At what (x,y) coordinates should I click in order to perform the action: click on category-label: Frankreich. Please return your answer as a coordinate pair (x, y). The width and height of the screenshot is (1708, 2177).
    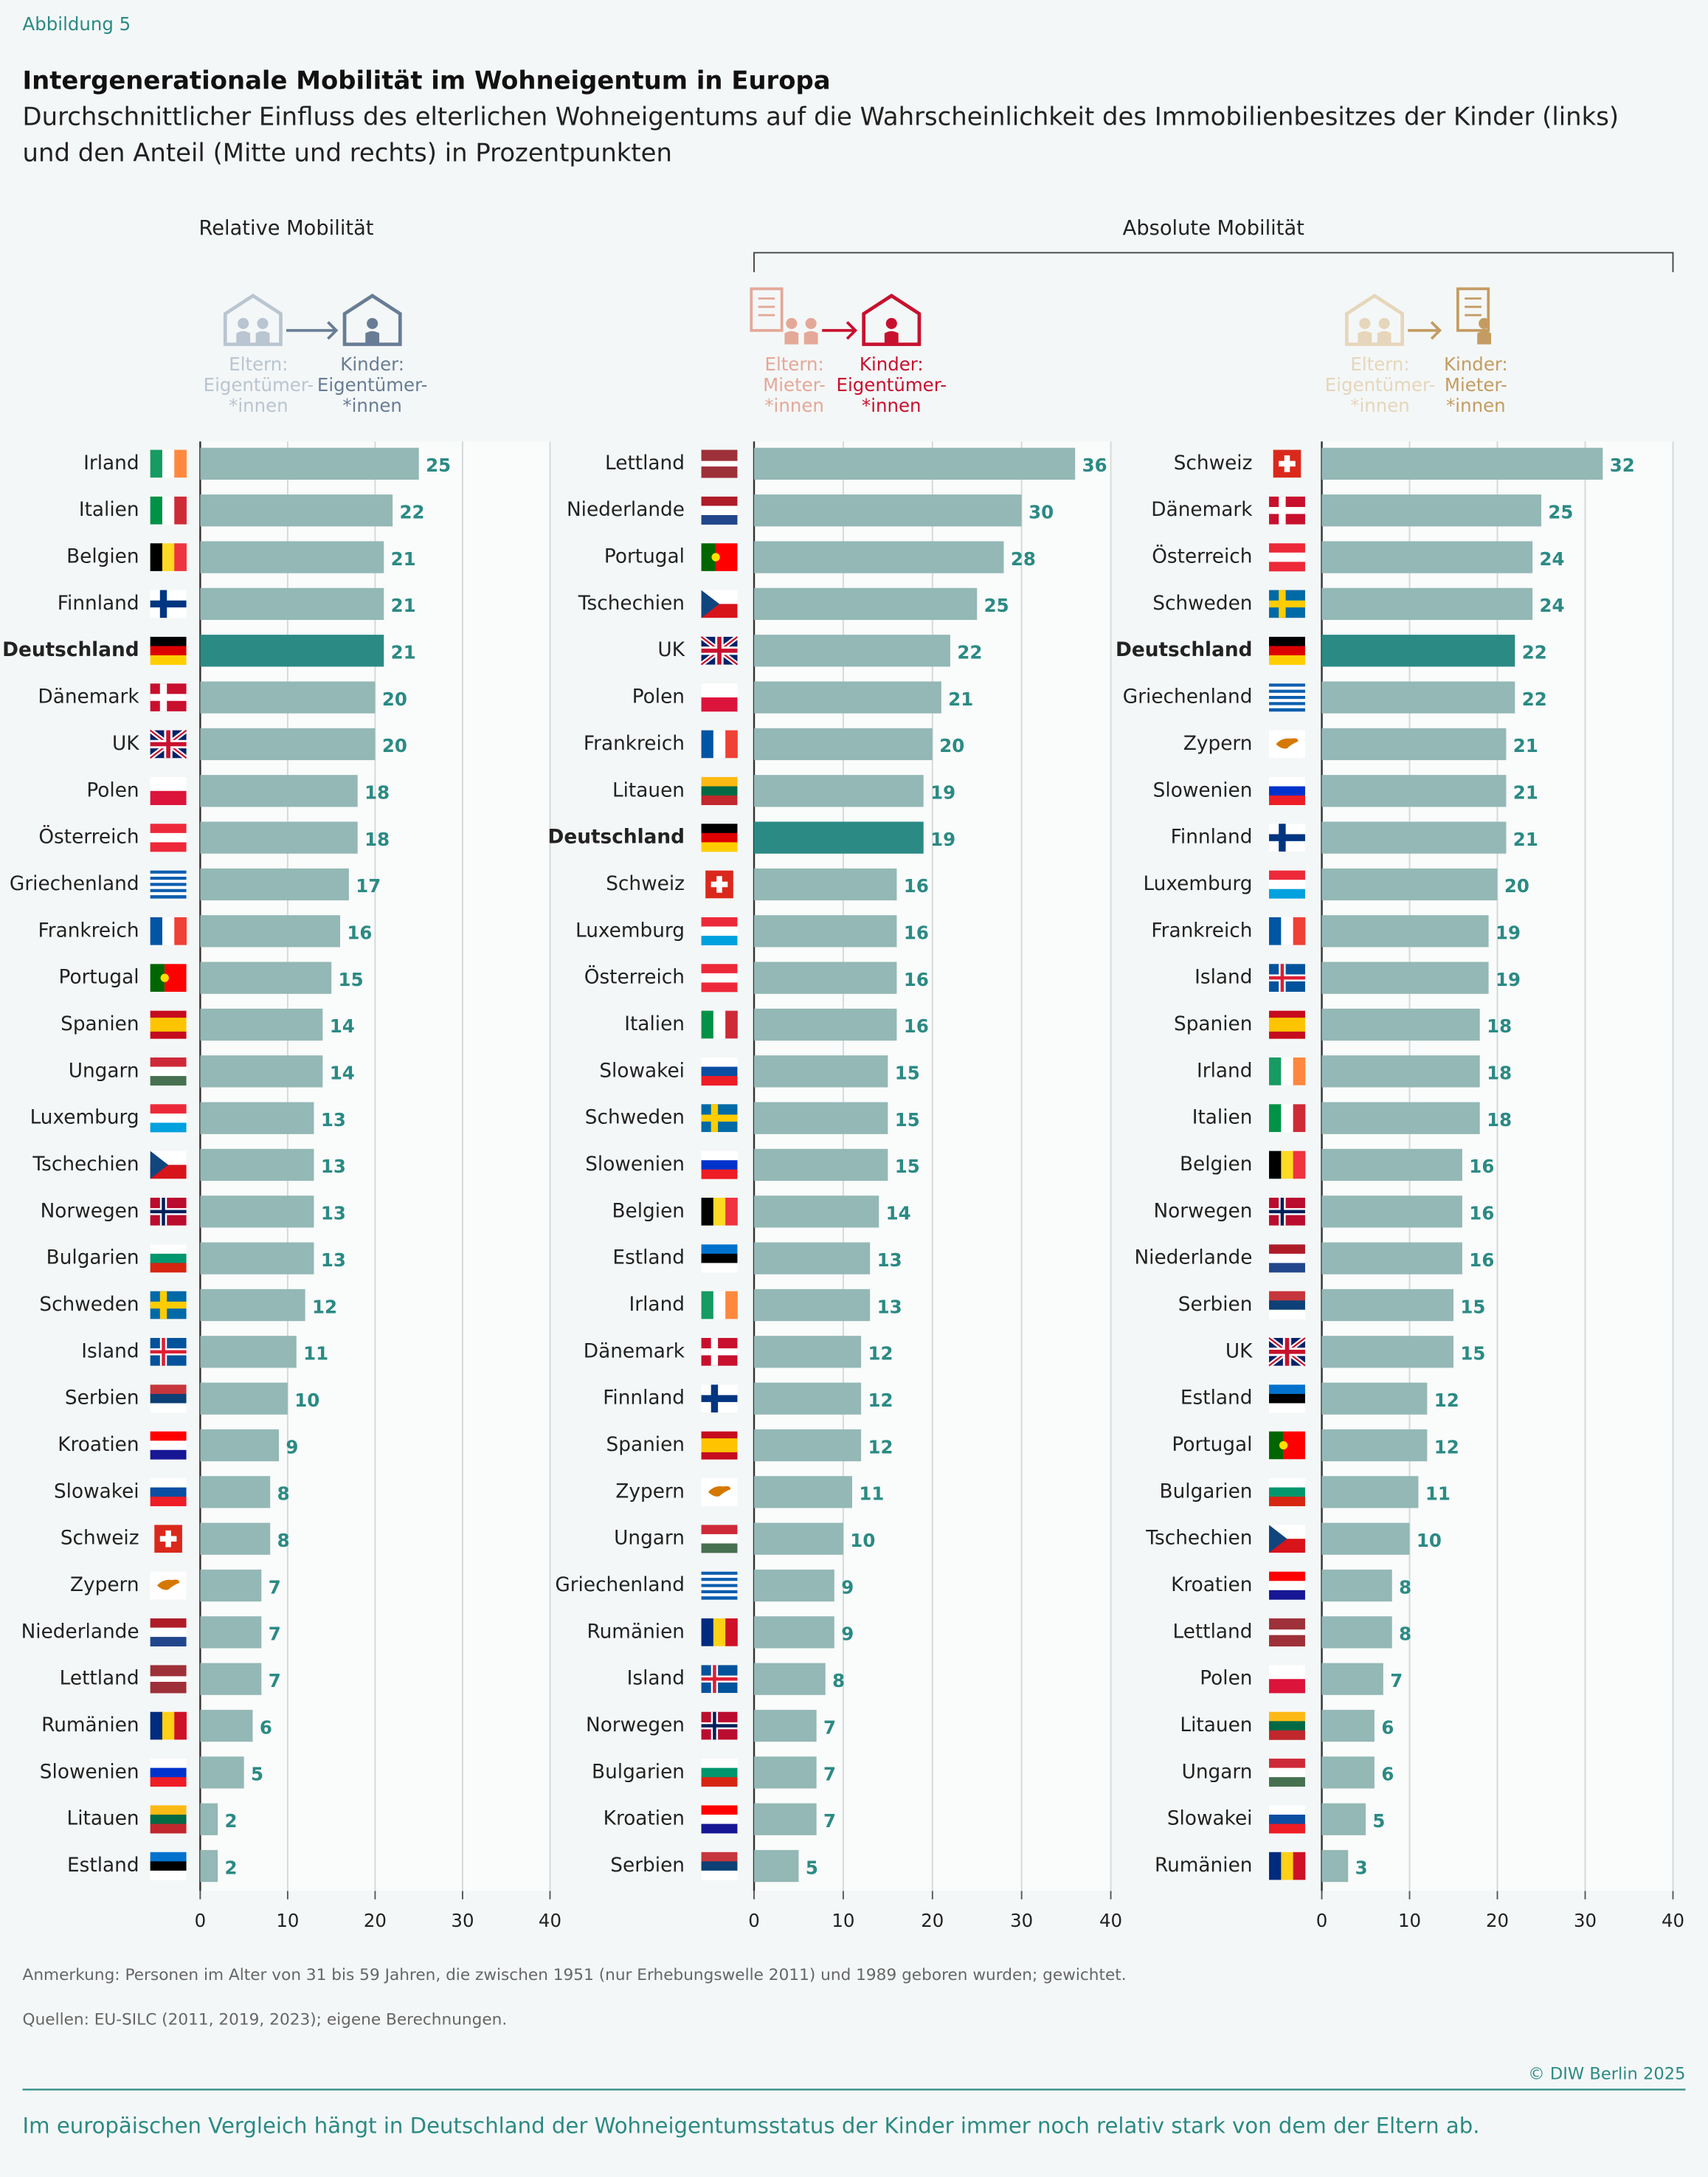
    Looking at the image, I should click on (1201, 931).